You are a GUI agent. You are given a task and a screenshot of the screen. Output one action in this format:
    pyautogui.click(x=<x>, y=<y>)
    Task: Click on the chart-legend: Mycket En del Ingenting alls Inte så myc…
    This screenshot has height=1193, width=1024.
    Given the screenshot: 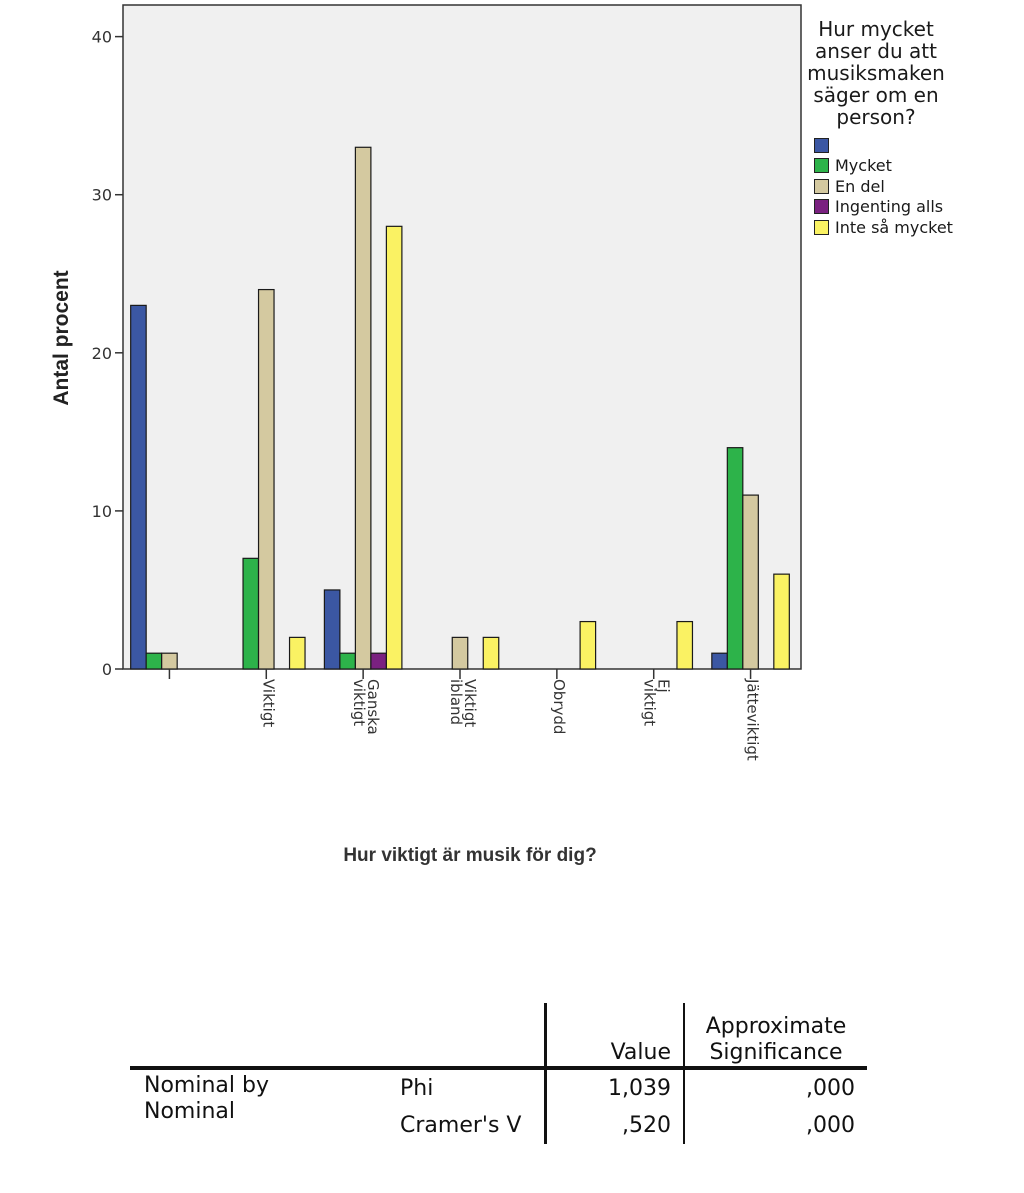 What is the action you would take?
    pyautogui.click(x=883, y=186)
    